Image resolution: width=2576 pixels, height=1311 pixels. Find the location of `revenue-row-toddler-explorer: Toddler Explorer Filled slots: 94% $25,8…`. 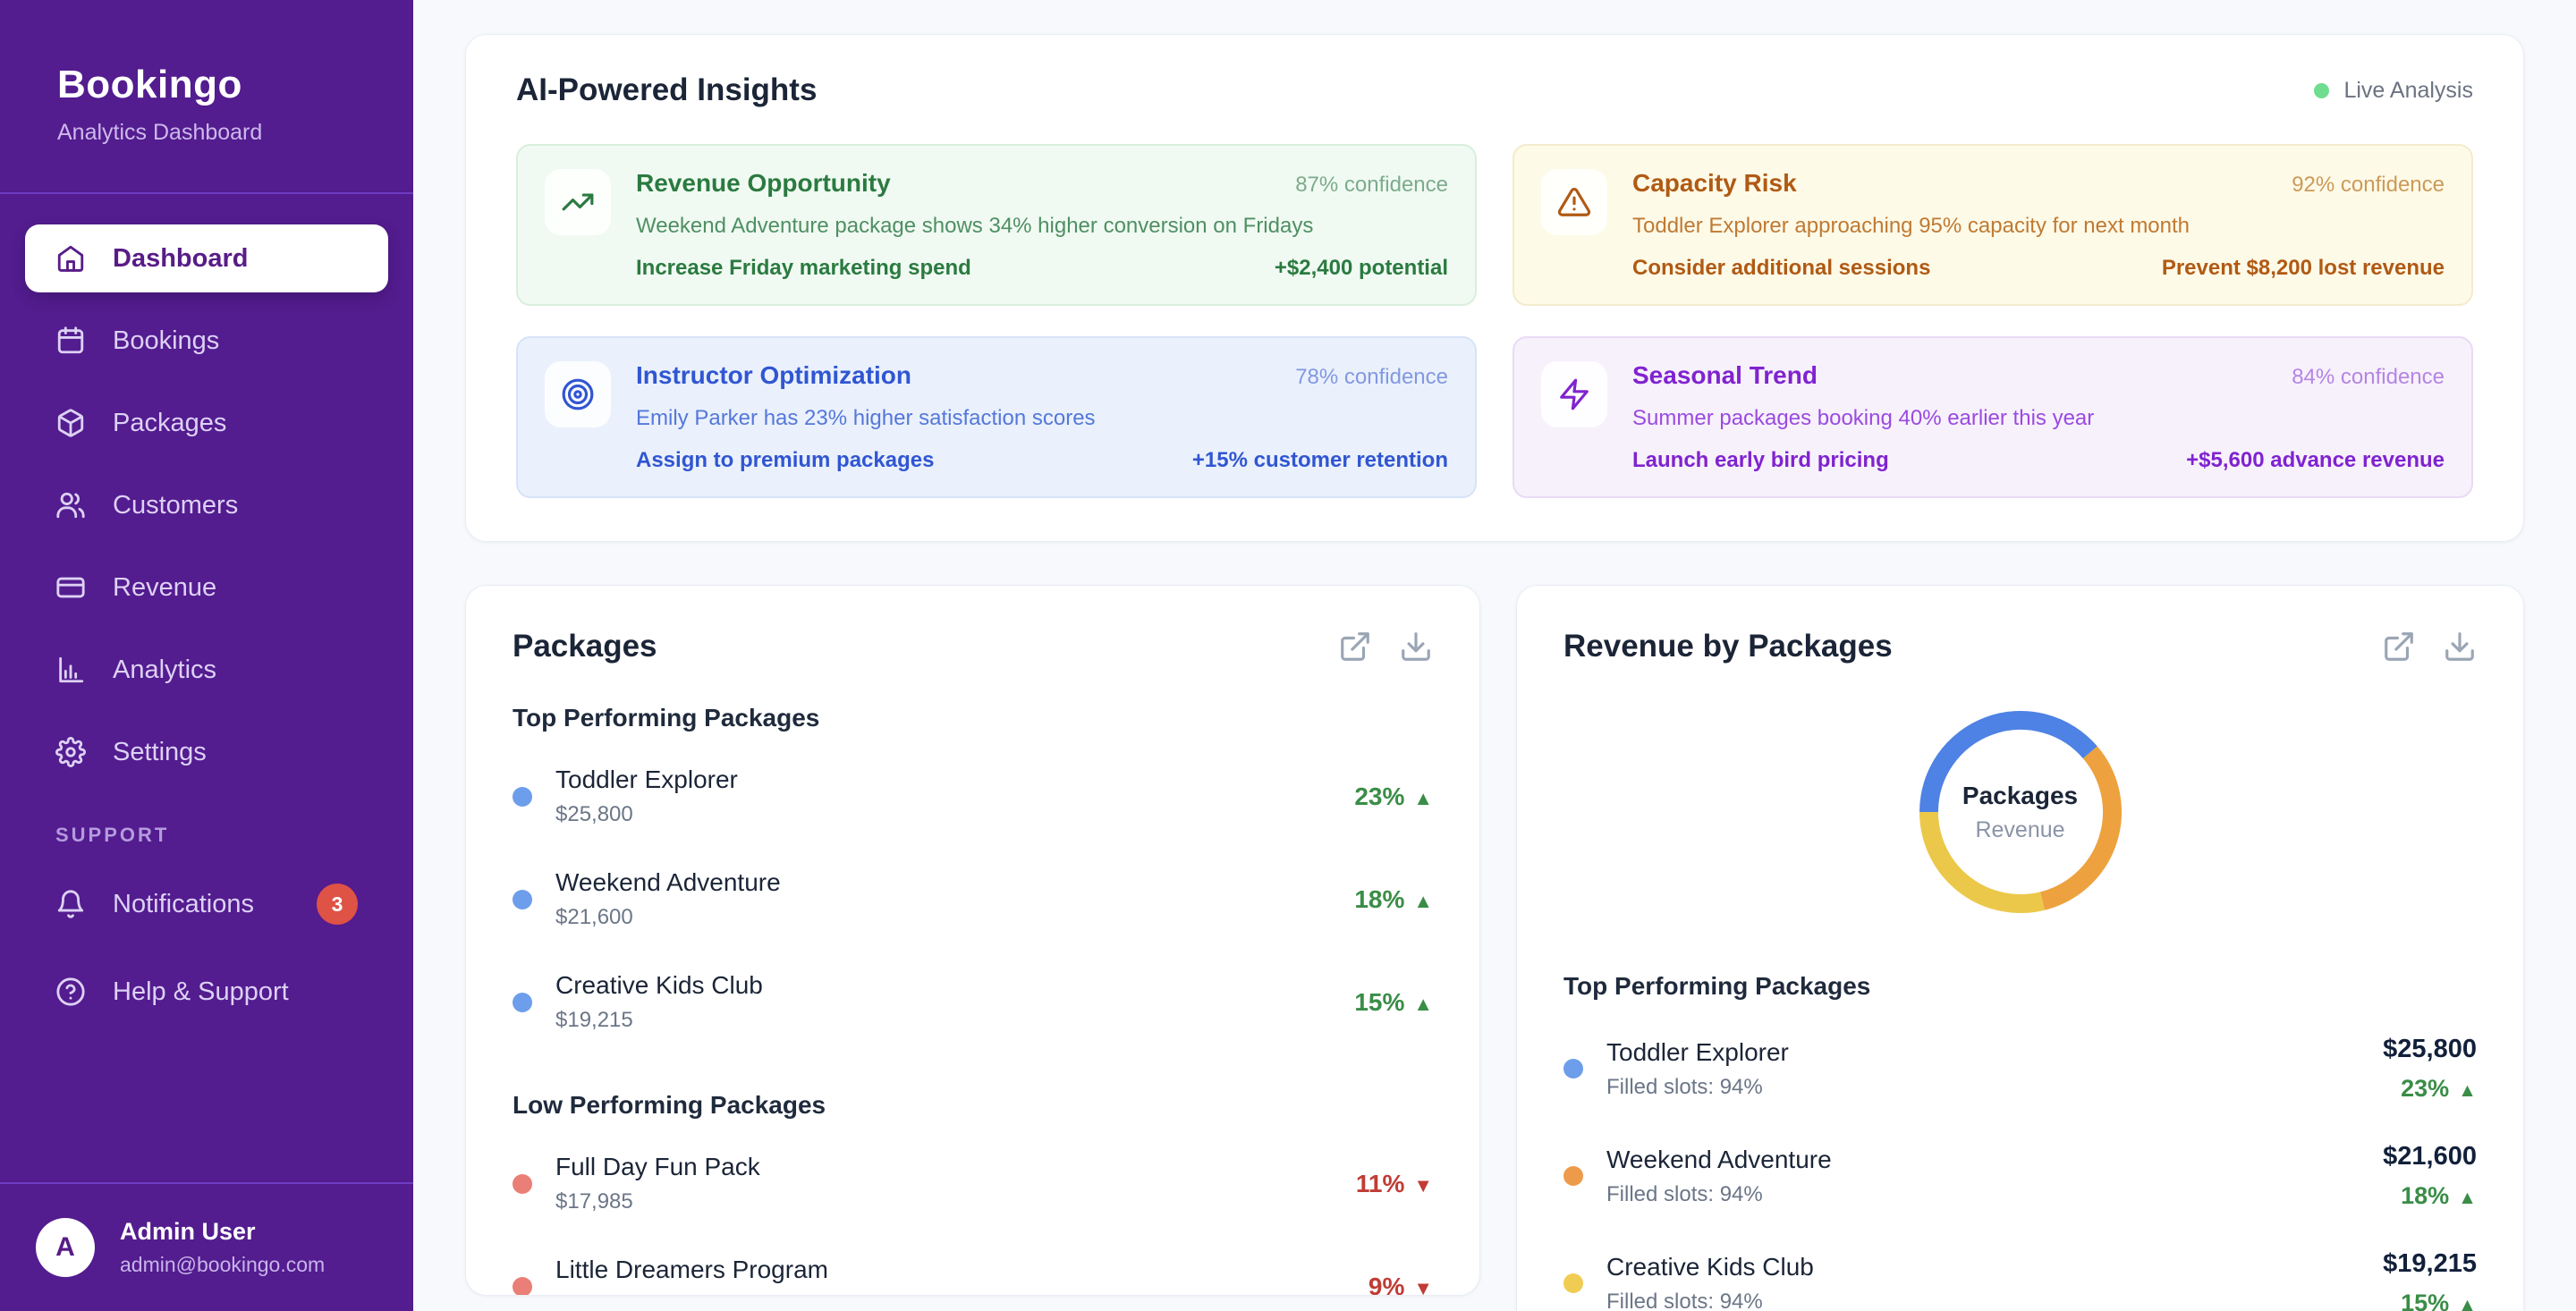

revenue-row-toddler-explorer: Toddler Explorer Filled slots: 94% $25,8… is located at coordinates (2020, 1068).